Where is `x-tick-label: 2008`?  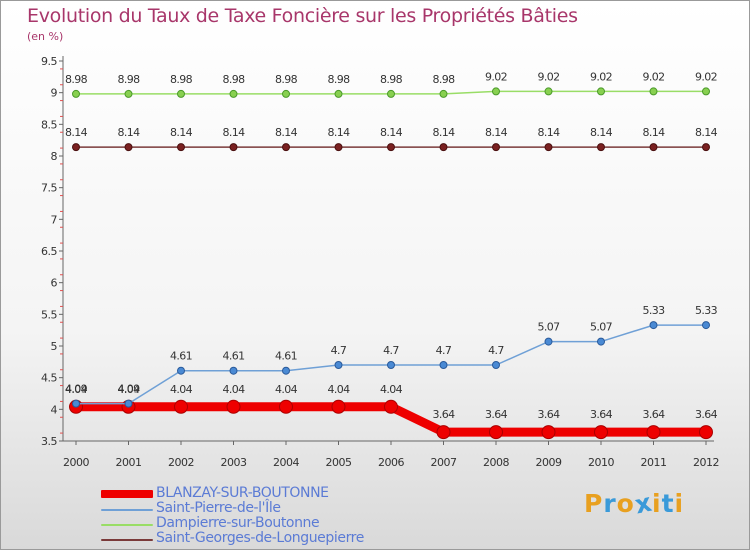
x-tick-label: 2008 is located at coordinates (496, 462).